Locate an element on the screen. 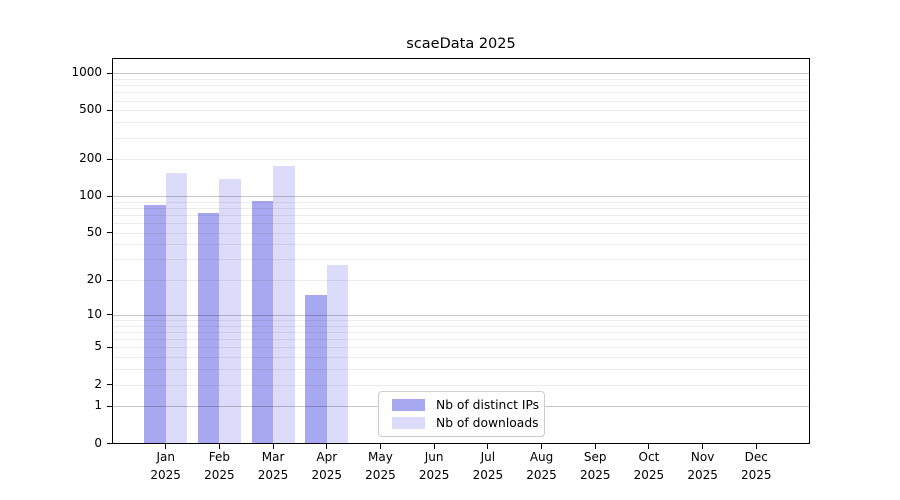 Image resolution: width=900 pixels, height=500 pixels. legend-item-distinct-ips: Nb of distinct IPs is located at coordinates (461, 405).